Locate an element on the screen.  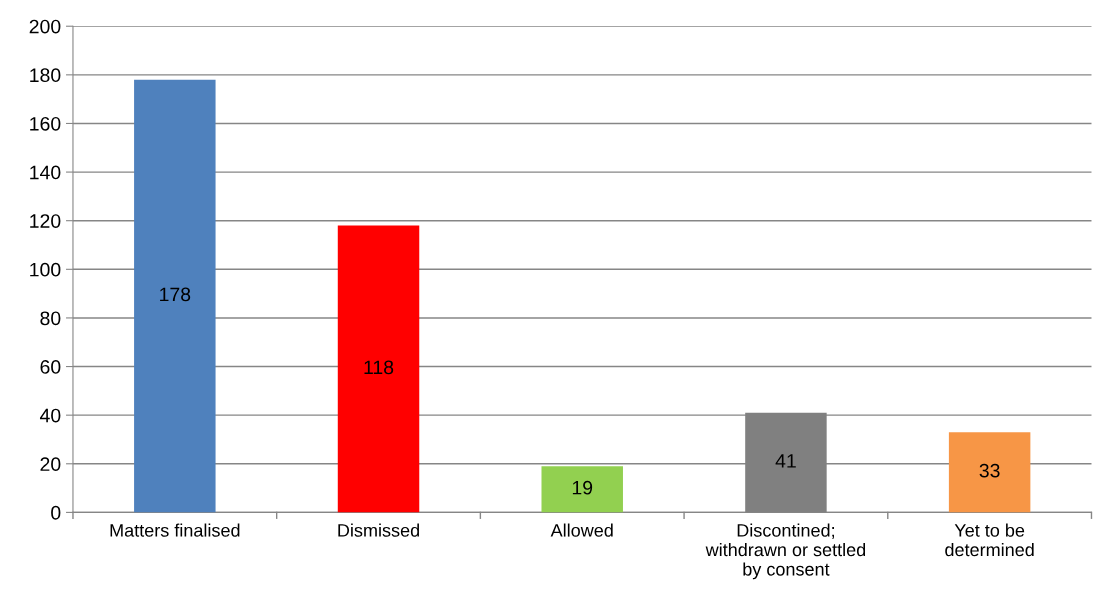
data-label: 33 is located at coordinates (989, 470).